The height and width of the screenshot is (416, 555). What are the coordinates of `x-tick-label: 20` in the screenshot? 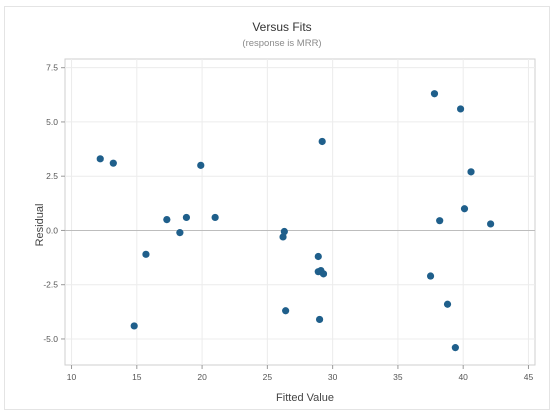 It's located at (202, 377).